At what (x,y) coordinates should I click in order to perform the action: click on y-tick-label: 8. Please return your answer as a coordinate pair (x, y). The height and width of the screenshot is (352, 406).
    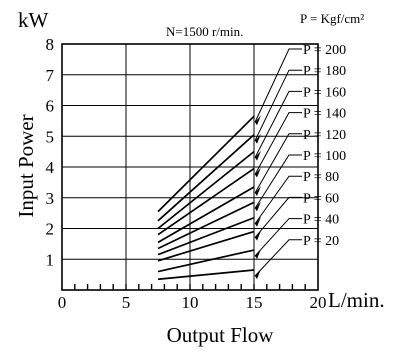
    Looking at the image, I should click on (50, 44).